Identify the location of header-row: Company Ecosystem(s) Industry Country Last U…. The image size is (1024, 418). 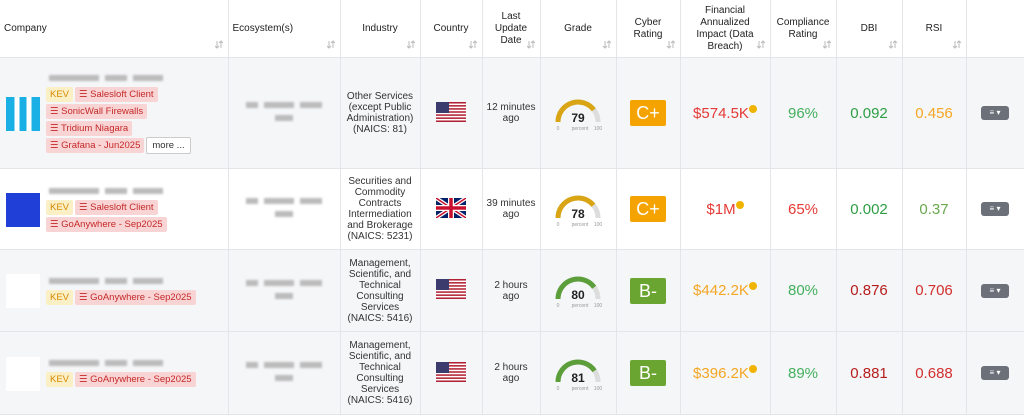
(512, 29).